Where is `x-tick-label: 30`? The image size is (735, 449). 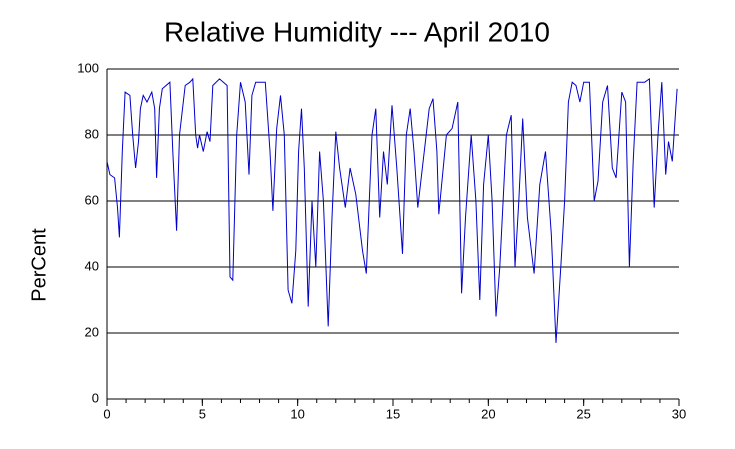 x-tick-label: 30 is located at coordinates (679, 413).